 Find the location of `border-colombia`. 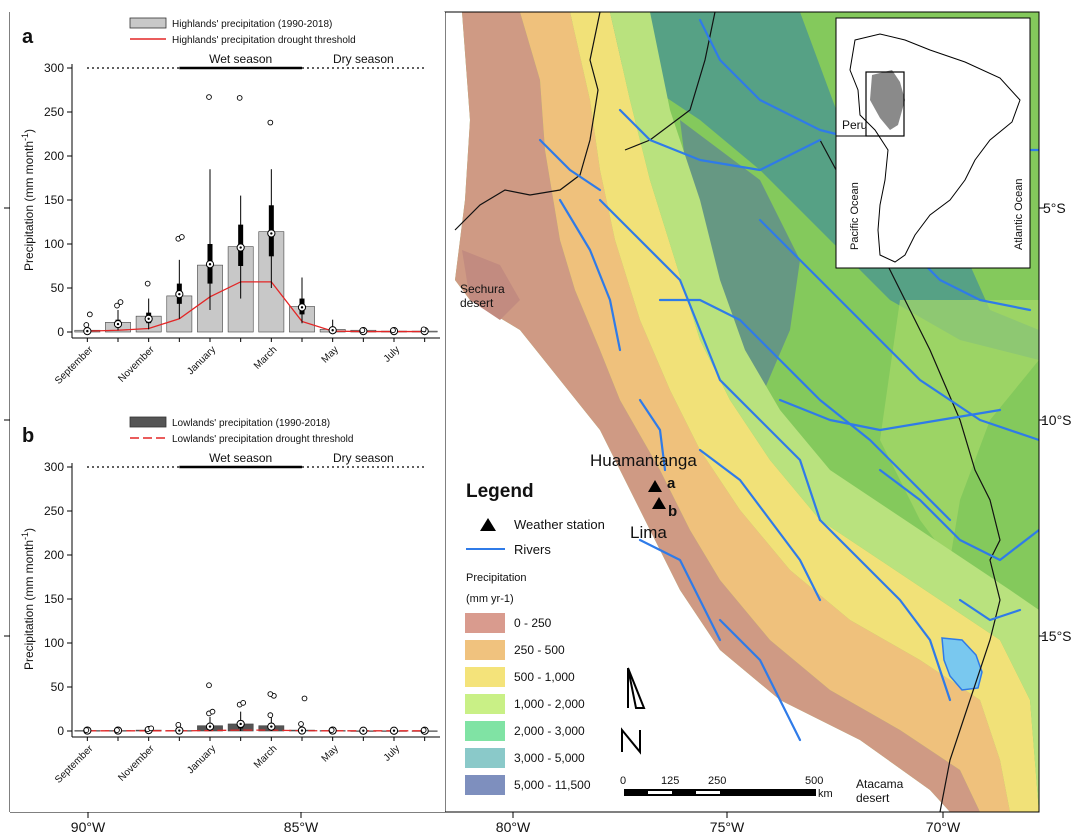

border-colombia is located at coordinates (670, 81).